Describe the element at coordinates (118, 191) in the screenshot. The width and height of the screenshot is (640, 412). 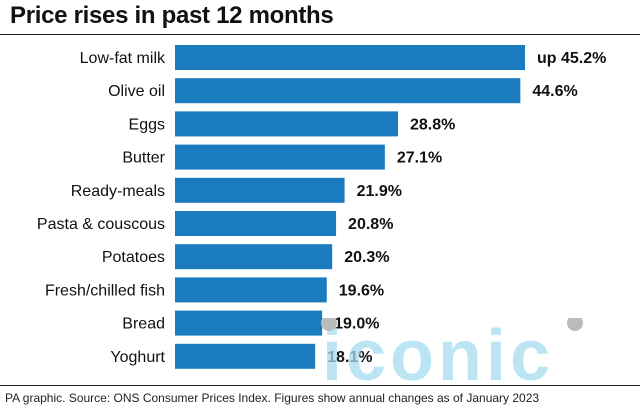
I see `category-label: Ready-meals` at that location.